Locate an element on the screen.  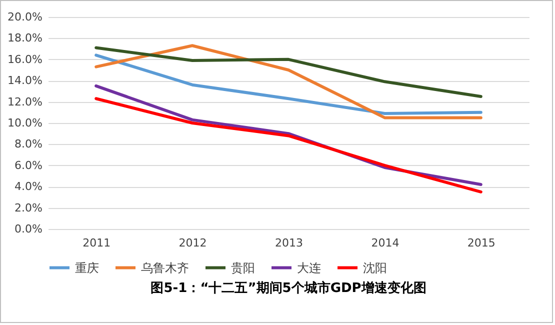
y-tick-label: 18.0% is located at coordinates (25, 38).